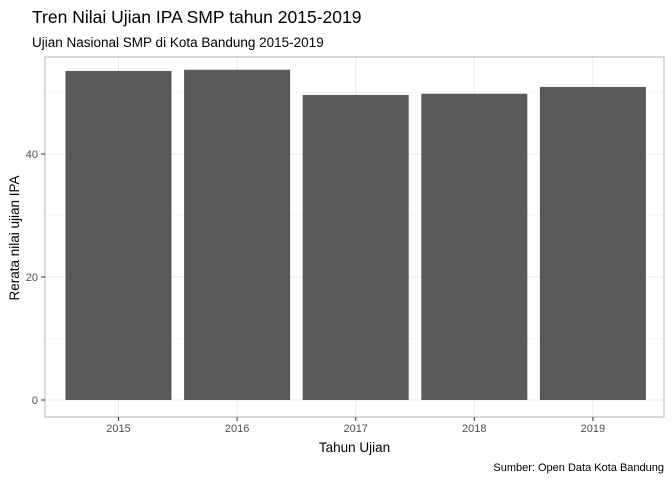 The width and height of the screenshot is (672, 485). I want to click on x-tick-label: 2019, so click(593, 429).